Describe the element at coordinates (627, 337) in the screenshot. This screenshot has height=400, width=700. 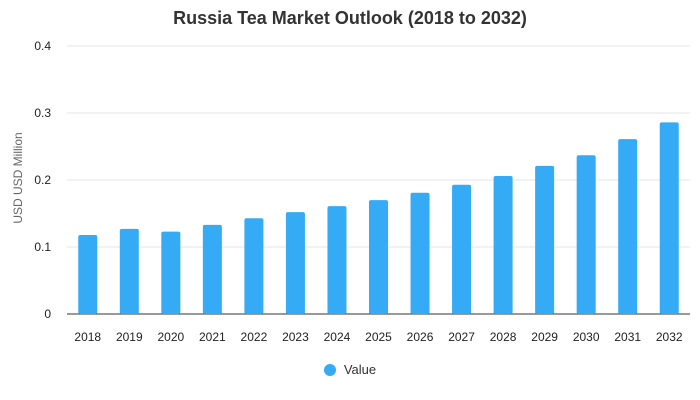
I see `x-tick-label: 2031` at that location.